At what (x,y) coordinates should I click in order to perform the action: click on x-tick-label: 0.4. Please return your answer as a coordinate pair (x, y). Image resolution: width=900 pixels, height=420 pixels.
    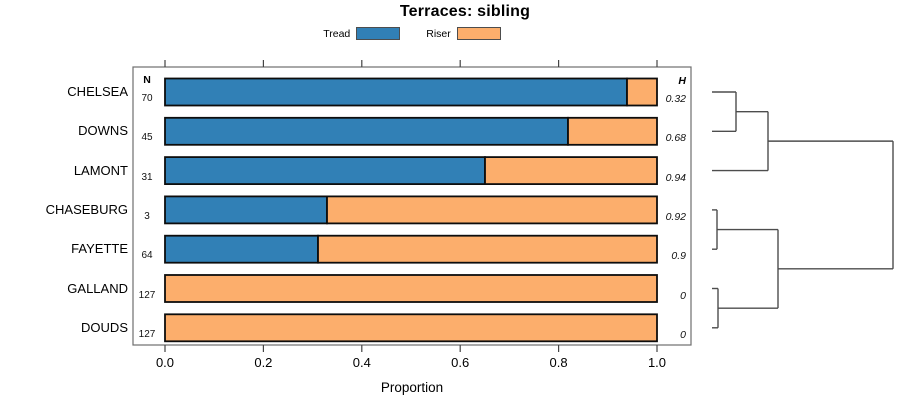
    Looking at the image, I should click on (361, 362).